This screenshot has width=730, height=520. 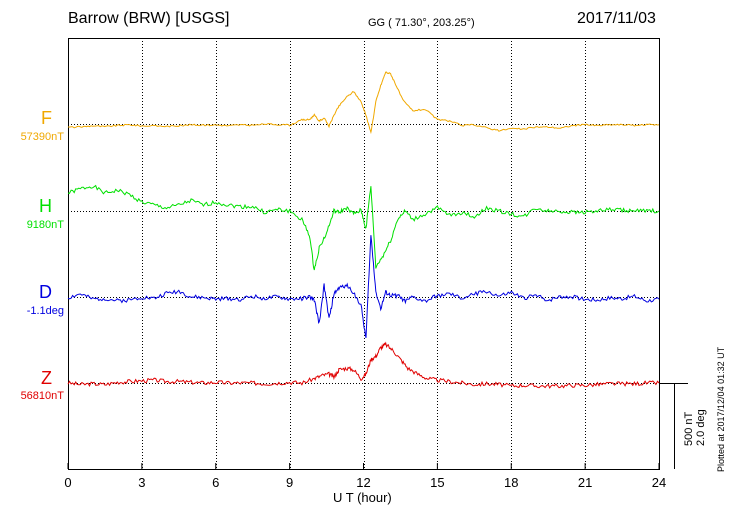 I want to click on series-z-line, so click(x=363, y=365).